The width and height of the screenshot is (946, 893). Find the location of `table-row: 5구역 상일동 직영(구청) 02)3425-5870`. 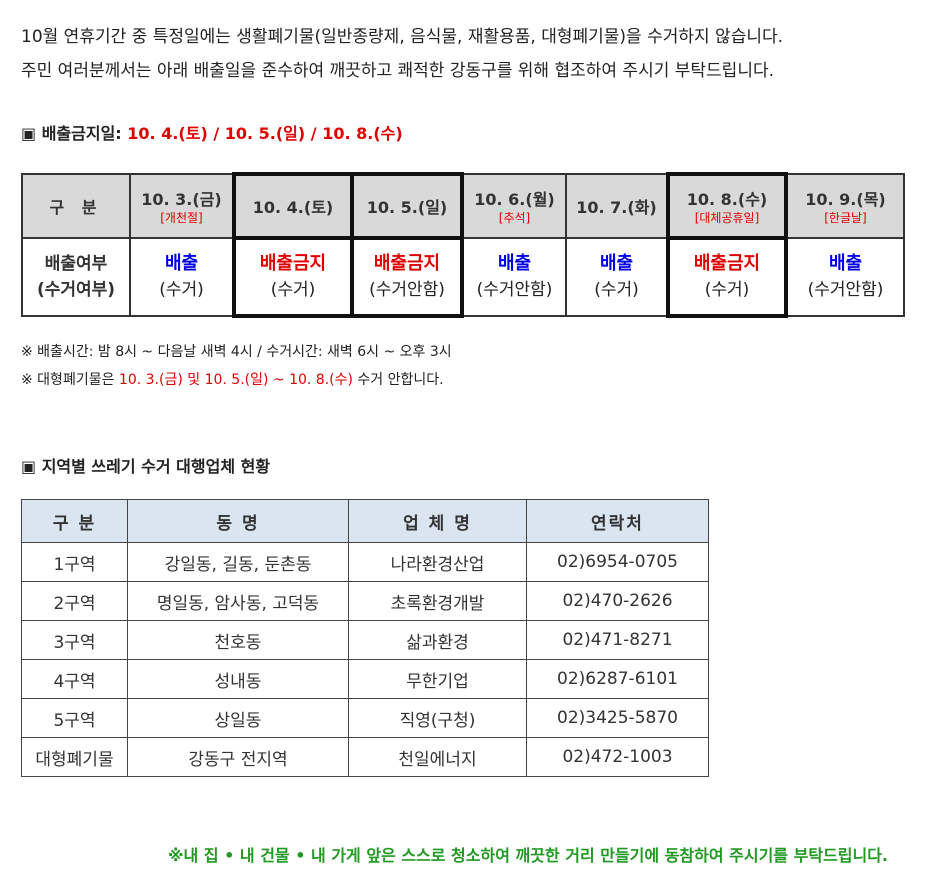

table-row: 5구역 상일동 직영(구청) 02)3425-5870 is located at coordinates (365, 718).